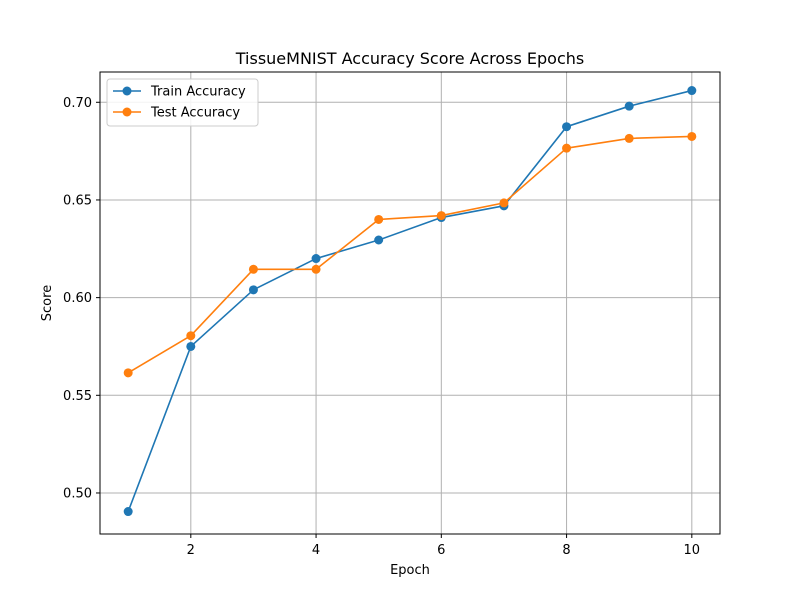  I want to click on x-tick-label: 6, so click(441, 550).